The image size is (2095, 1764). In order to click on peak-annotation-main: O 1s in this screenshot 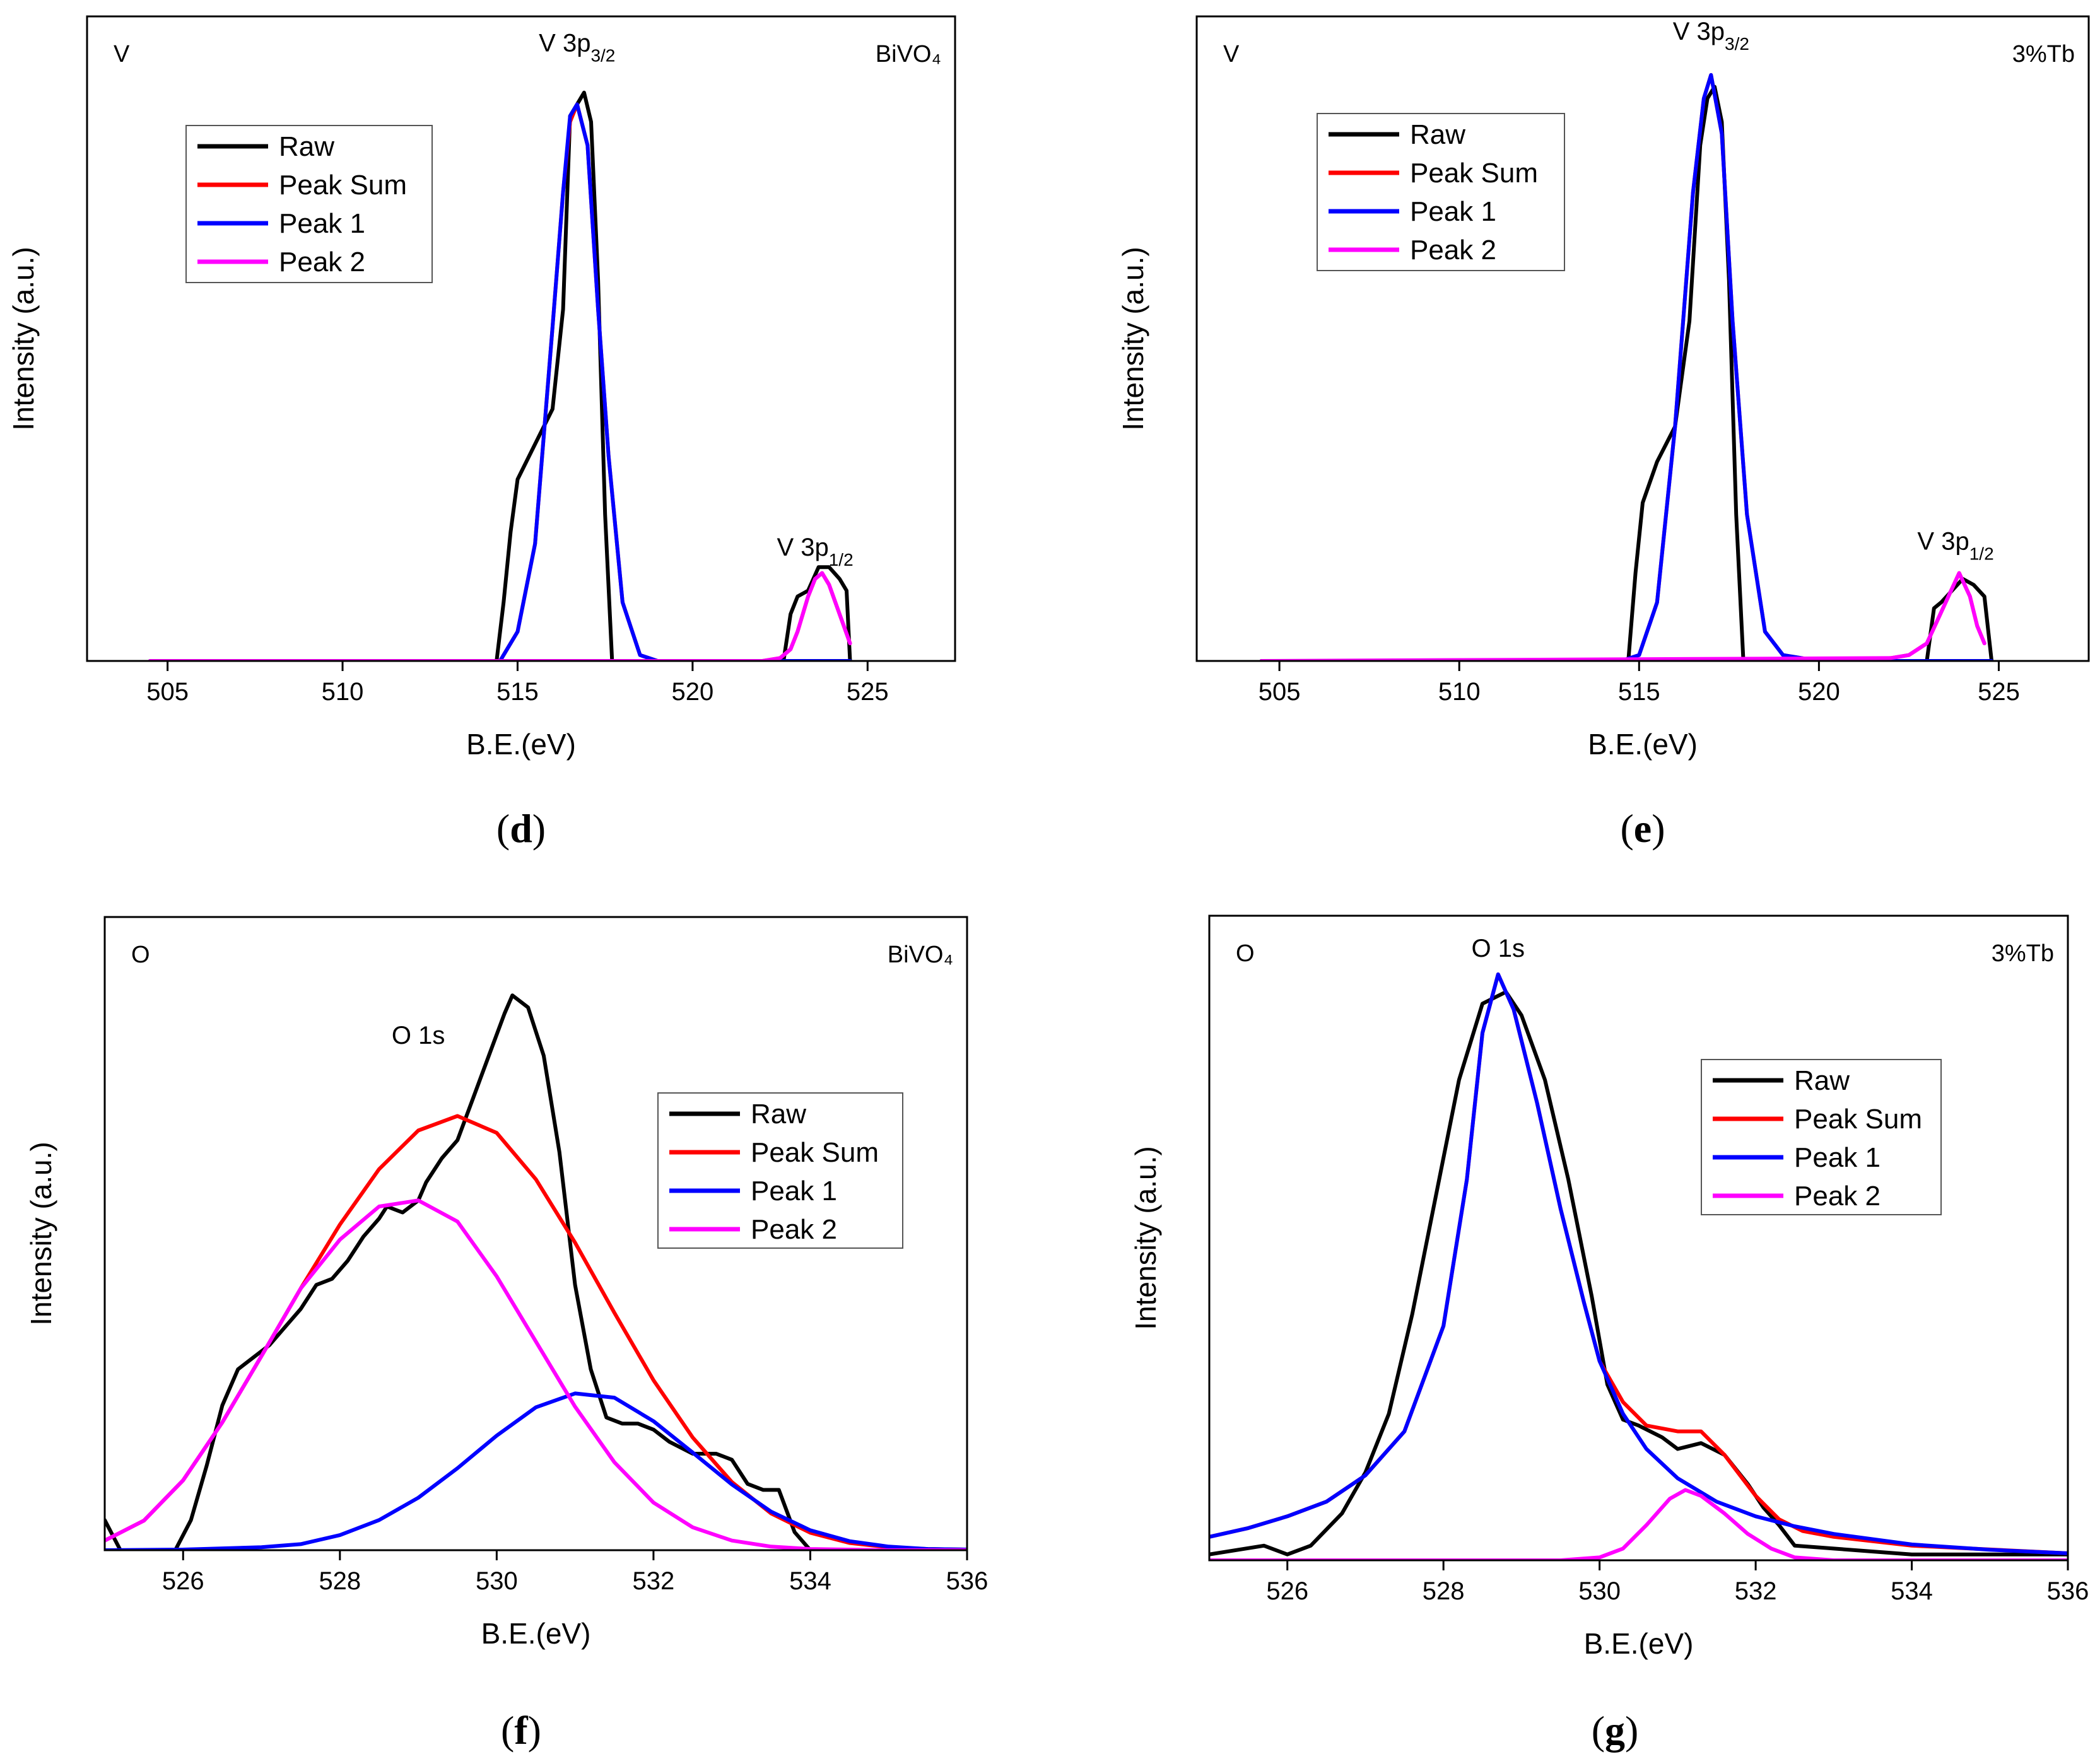, I will do `click(1499, 949)`.